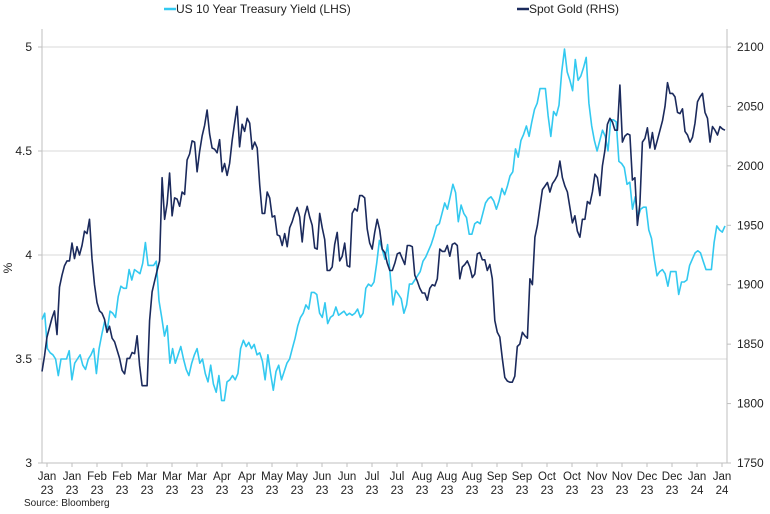  Describe the element at coordinates (750, 106) in the screenshot. I see `right-tick-label: 2050` at that location.